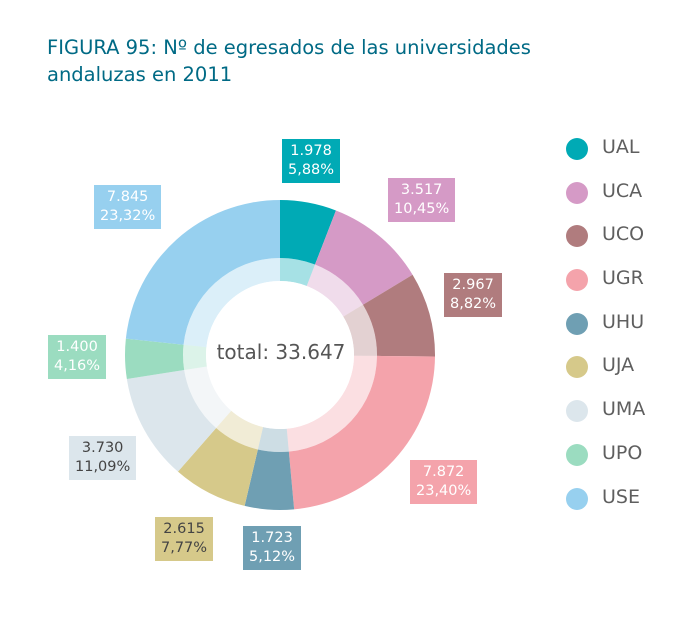 The height and width of the screenshot is (620, 700). Describe the element at coordinates (360, 330) in the screenshot. I see `slice-inner-uco` at that location.